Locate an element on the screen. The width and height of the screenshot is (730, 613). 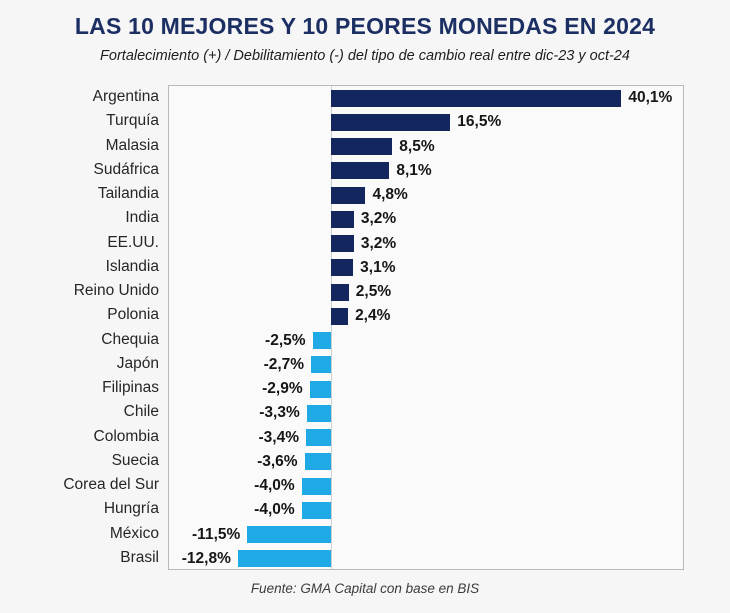
country-label-suecia: Suecia is located at coordinates (135, 460).